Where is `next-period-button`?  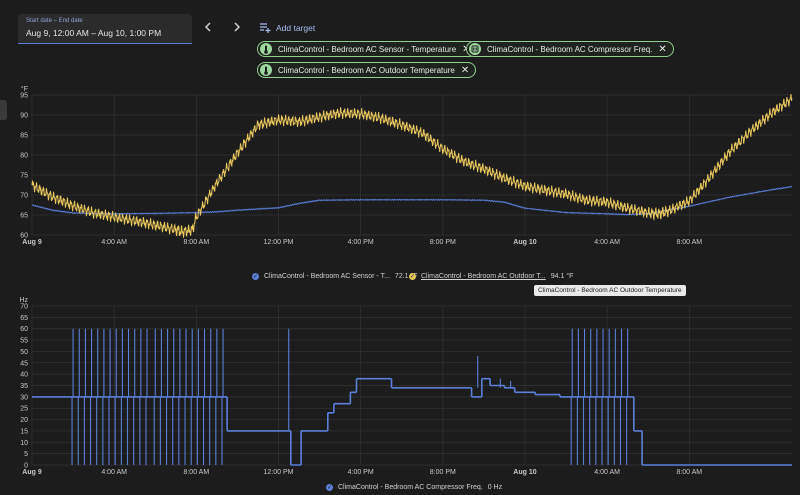 next-period-button is located at coordinates (237, 28).